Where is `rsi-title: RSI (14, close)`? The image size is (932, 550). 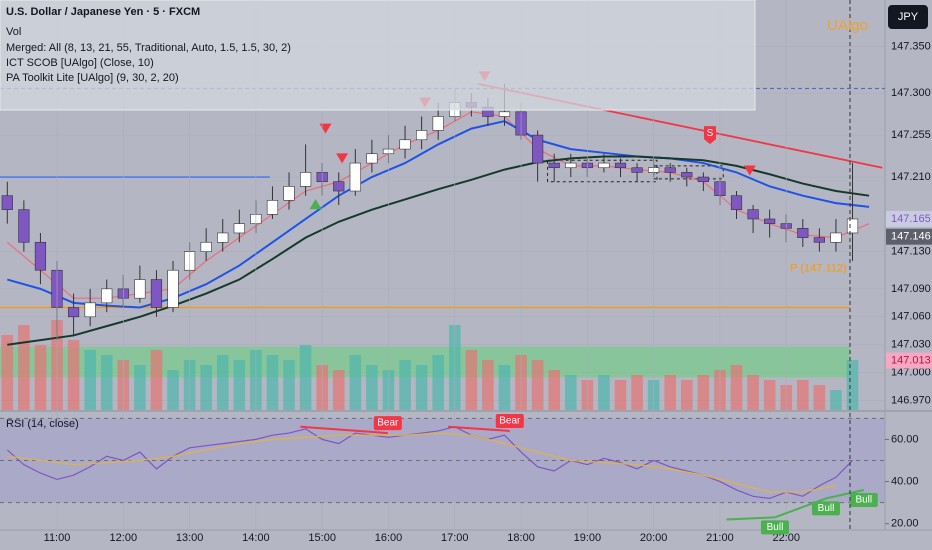
rsi-title: RSI (14, close) is located at coordinates (42, 424).